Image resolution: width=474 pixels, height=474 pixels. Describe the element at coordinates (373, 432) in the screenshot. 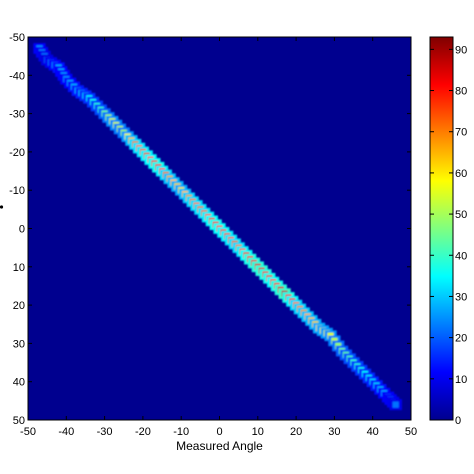

I see `x-tick-label: 40` at that location.